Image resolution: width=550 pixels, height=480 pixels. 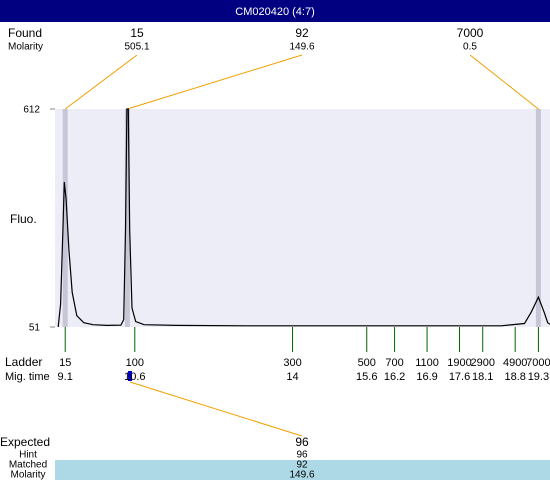 I want to click on found-size: 92, so click(x=302, y=33).